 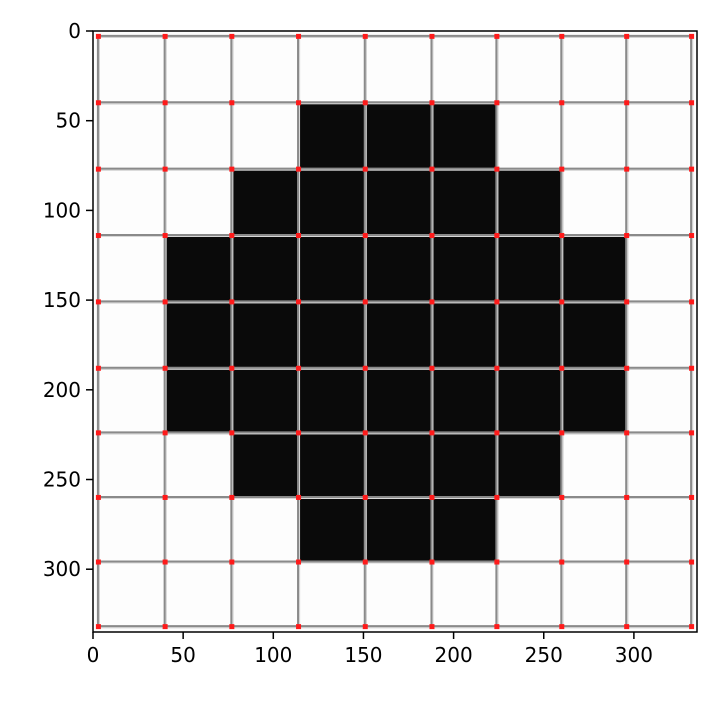 What do you see at coordinates (62, 390) in the screenshot?
I see `y-tick-label: 200` at bounding box center [62, 390].